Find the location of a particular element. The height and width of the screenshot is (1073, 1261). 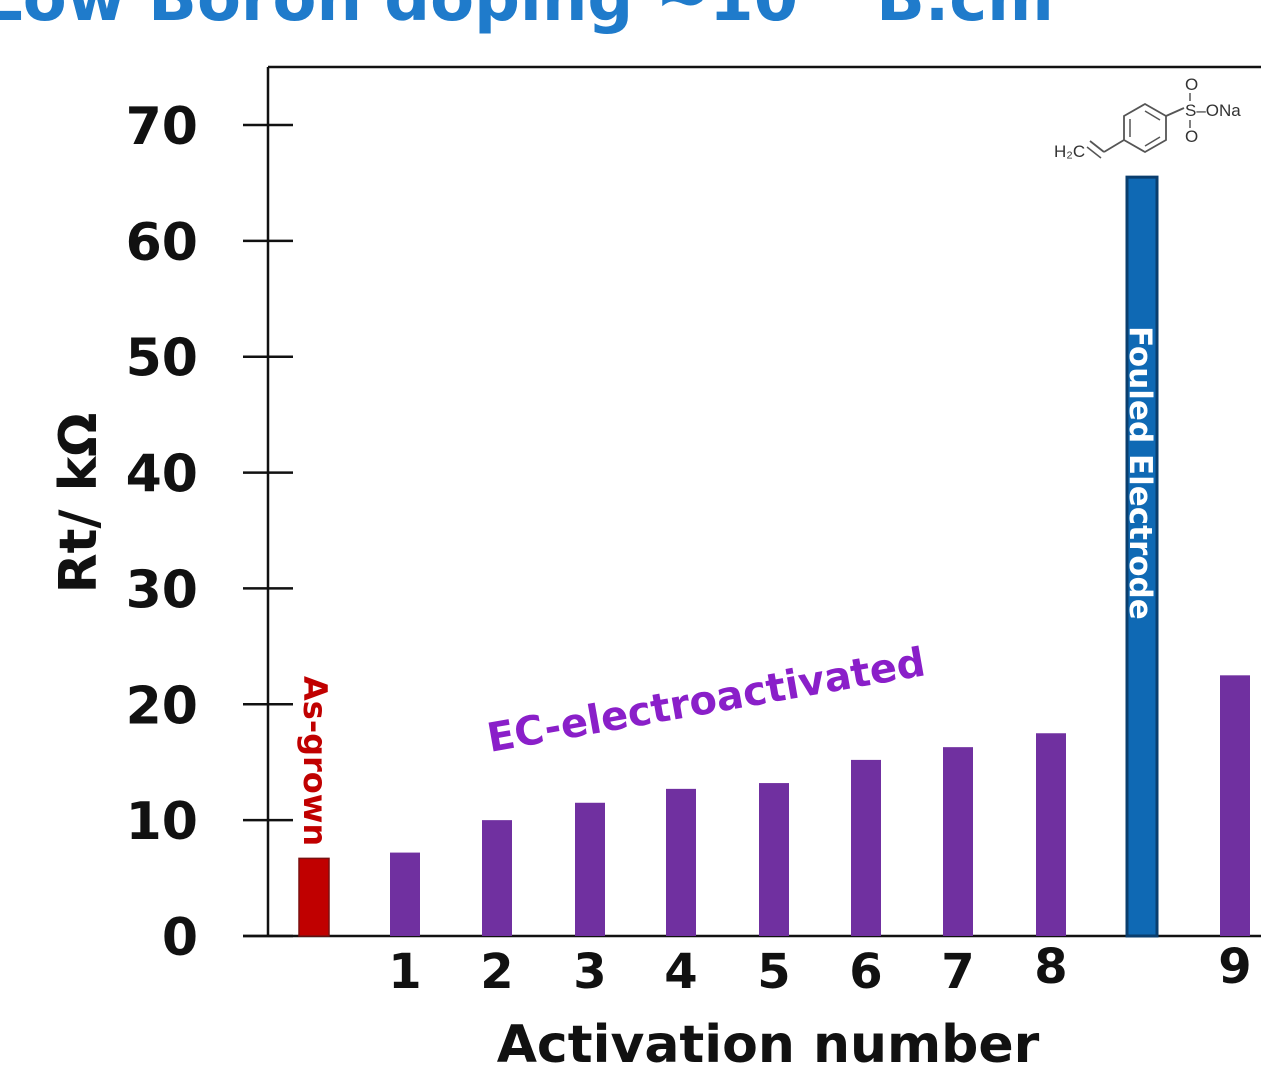

page-title-main: Low Boron doping ~10 is located at coordinates (399, 18).